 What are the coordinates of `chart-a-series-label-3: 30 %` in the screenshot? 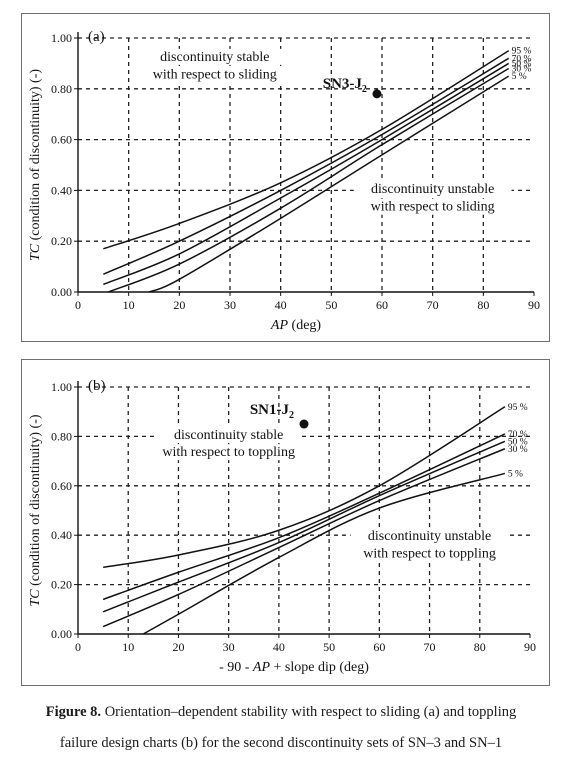 It's located at (522, 69).